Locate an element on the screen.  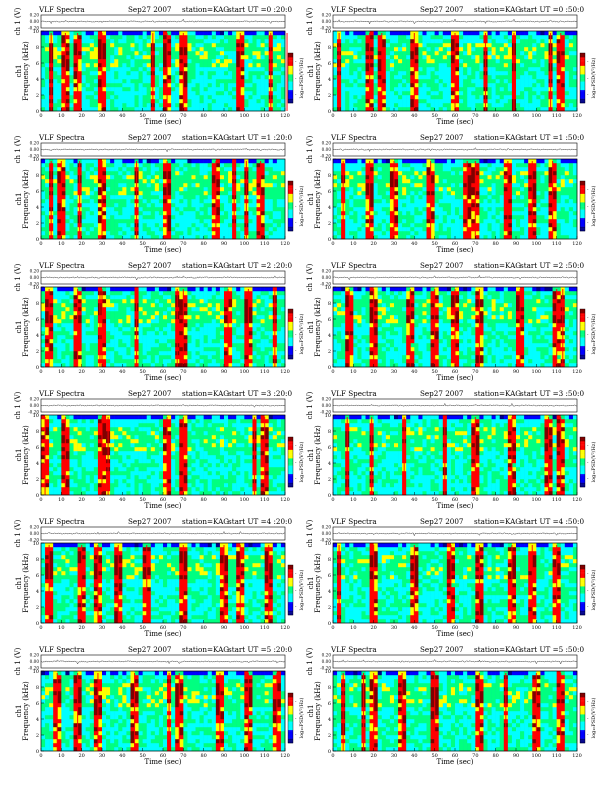
colorbar-segment is located at coordinates (290, 193).